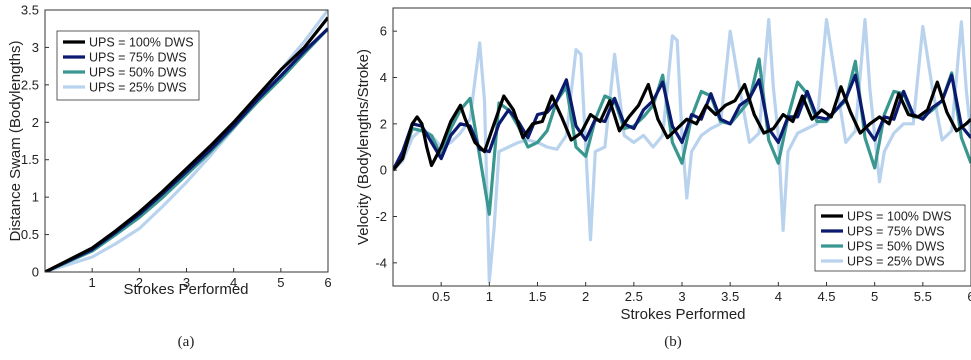 The height and width of the screenshot is (360, 971). Describe the element at coordinates (383, 77) in the screenshot. I see `y-tick-label: 4` at that location.